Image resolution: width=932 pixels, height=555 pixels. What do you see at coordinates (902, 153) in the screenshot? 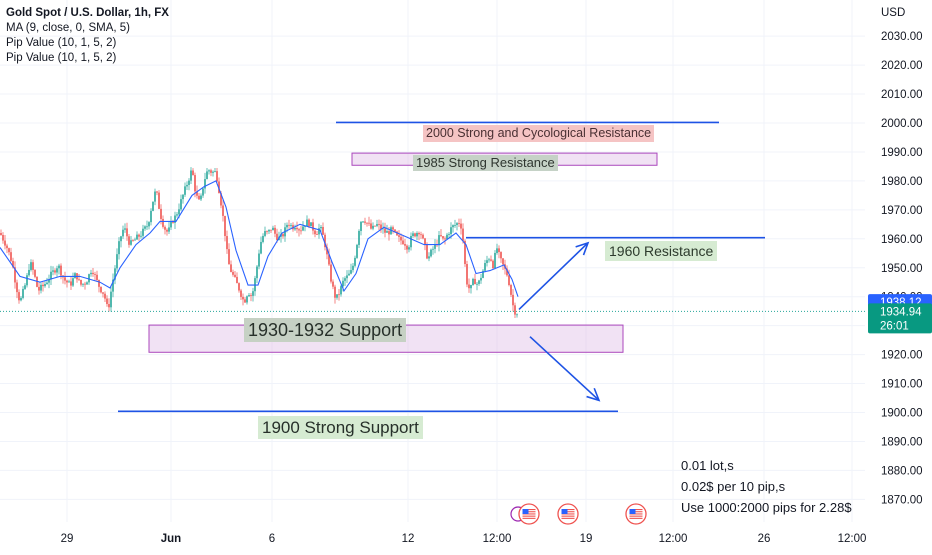
I see `y-tick-label: 1990.00` at bounding box center [902, 153].